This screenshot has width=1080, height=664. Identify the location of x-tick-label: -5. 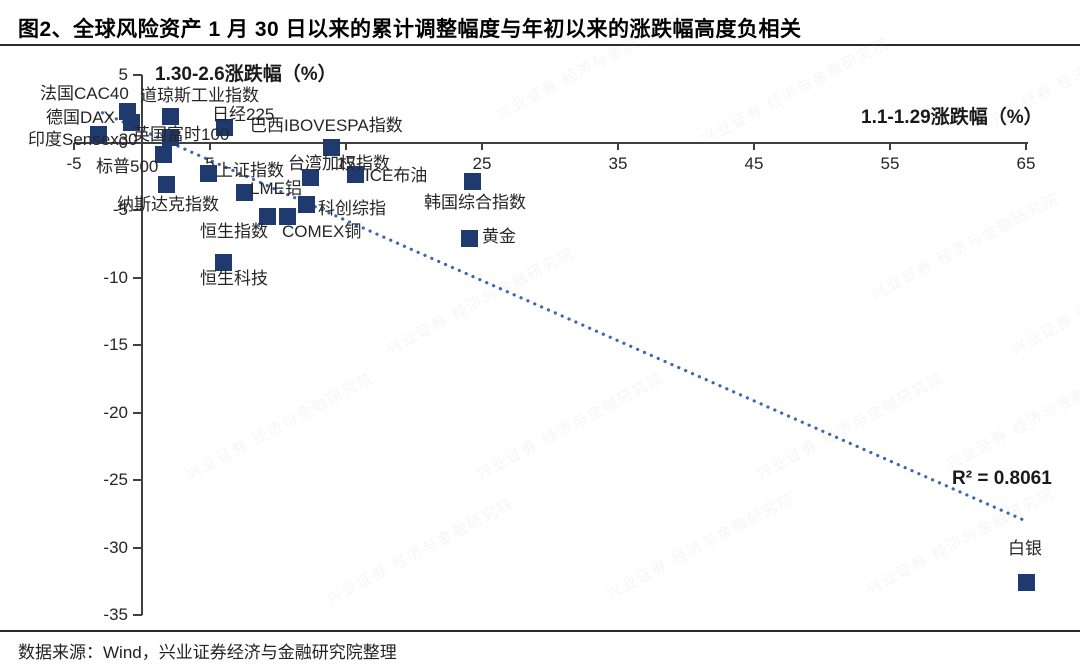
(74, 163).